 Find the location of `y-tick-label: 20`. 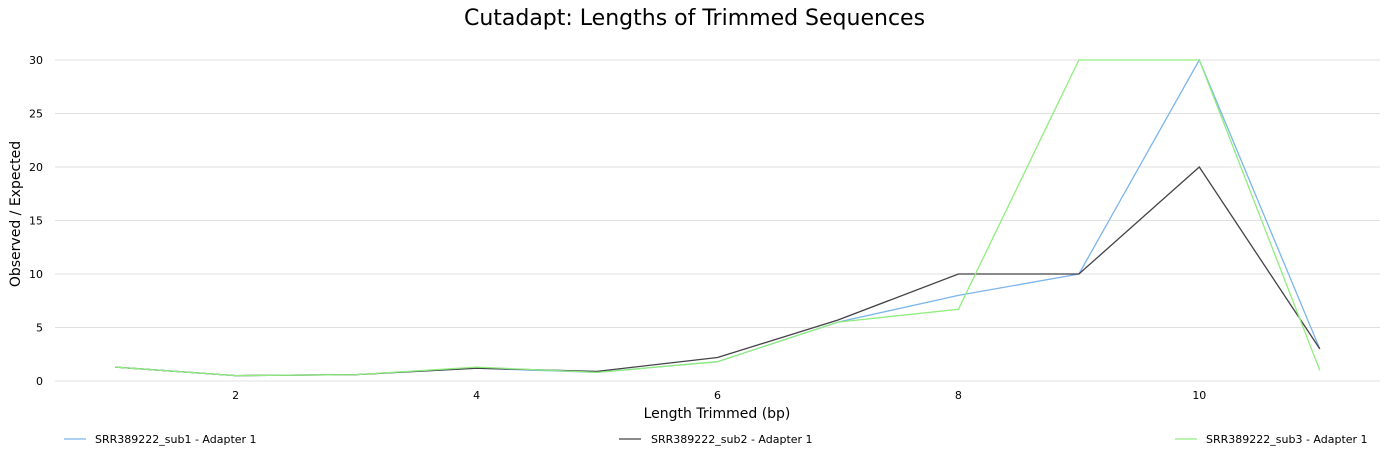

y-tick-label: 20 is located at coordinates (36, 167).